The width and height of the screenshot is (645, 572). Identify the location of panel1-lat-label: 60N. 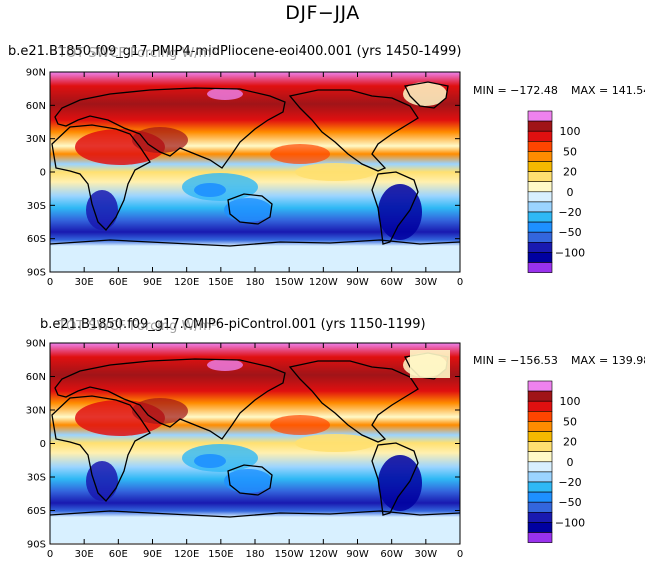
(36, 106).